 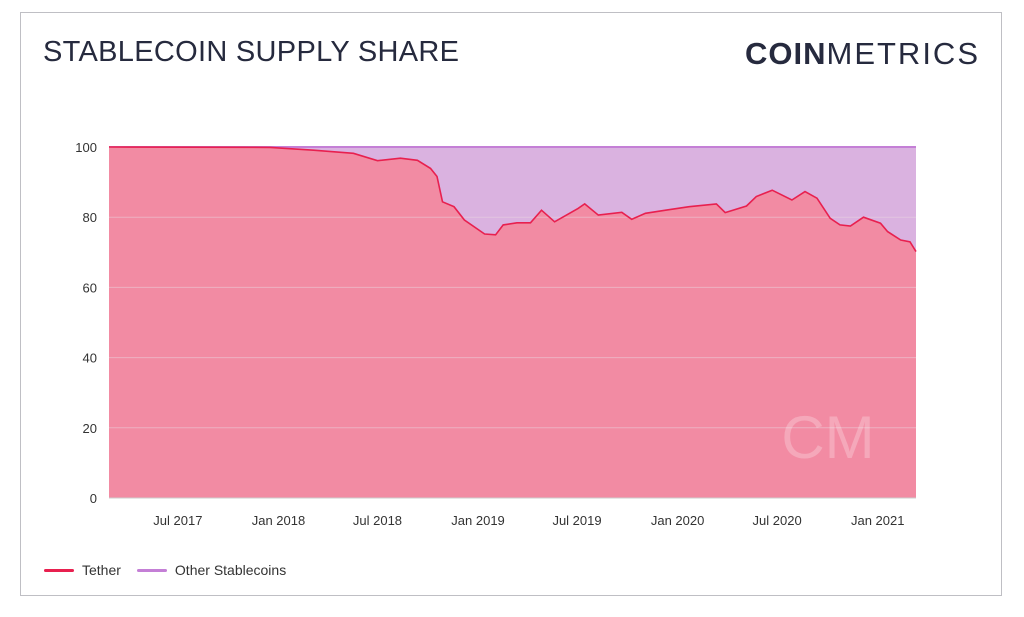 I want to click on logo-light: METRICS, so click(x=903, y=53).